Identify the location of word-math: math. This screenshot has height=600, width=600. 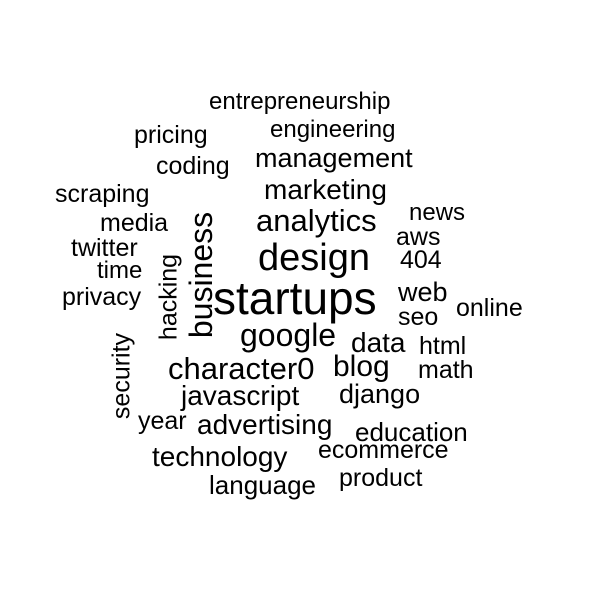
(446, 370).